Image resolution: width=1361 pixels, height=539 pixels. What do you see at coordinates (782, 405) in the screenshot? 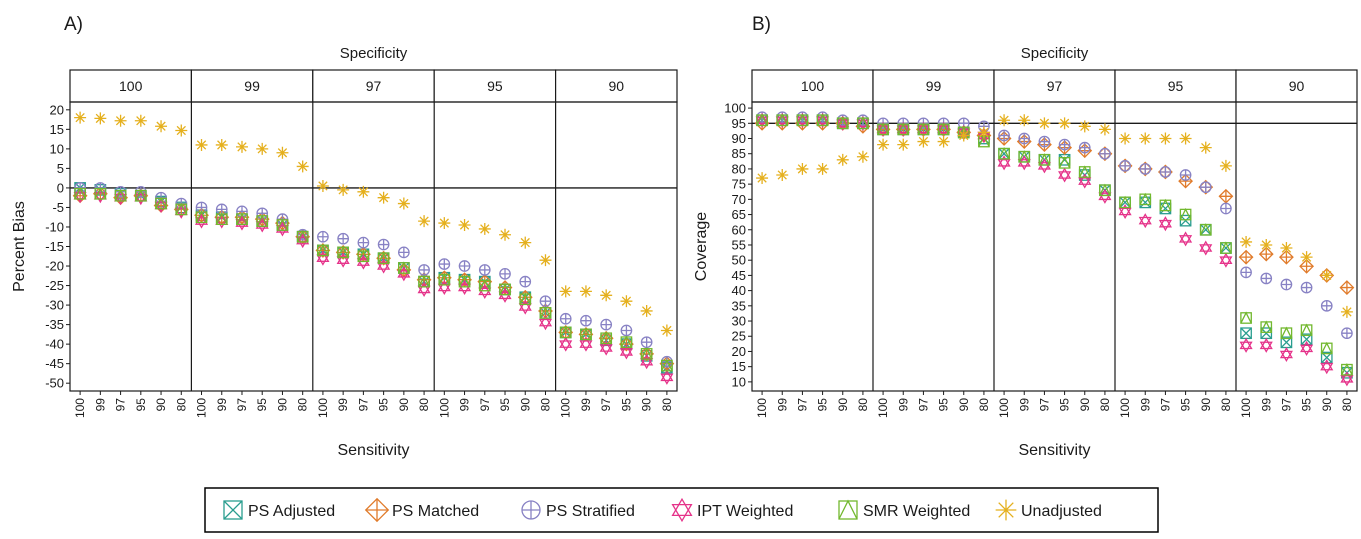
I see `panel-b-x-tick-label: 99` at bounding box center [782, 405].